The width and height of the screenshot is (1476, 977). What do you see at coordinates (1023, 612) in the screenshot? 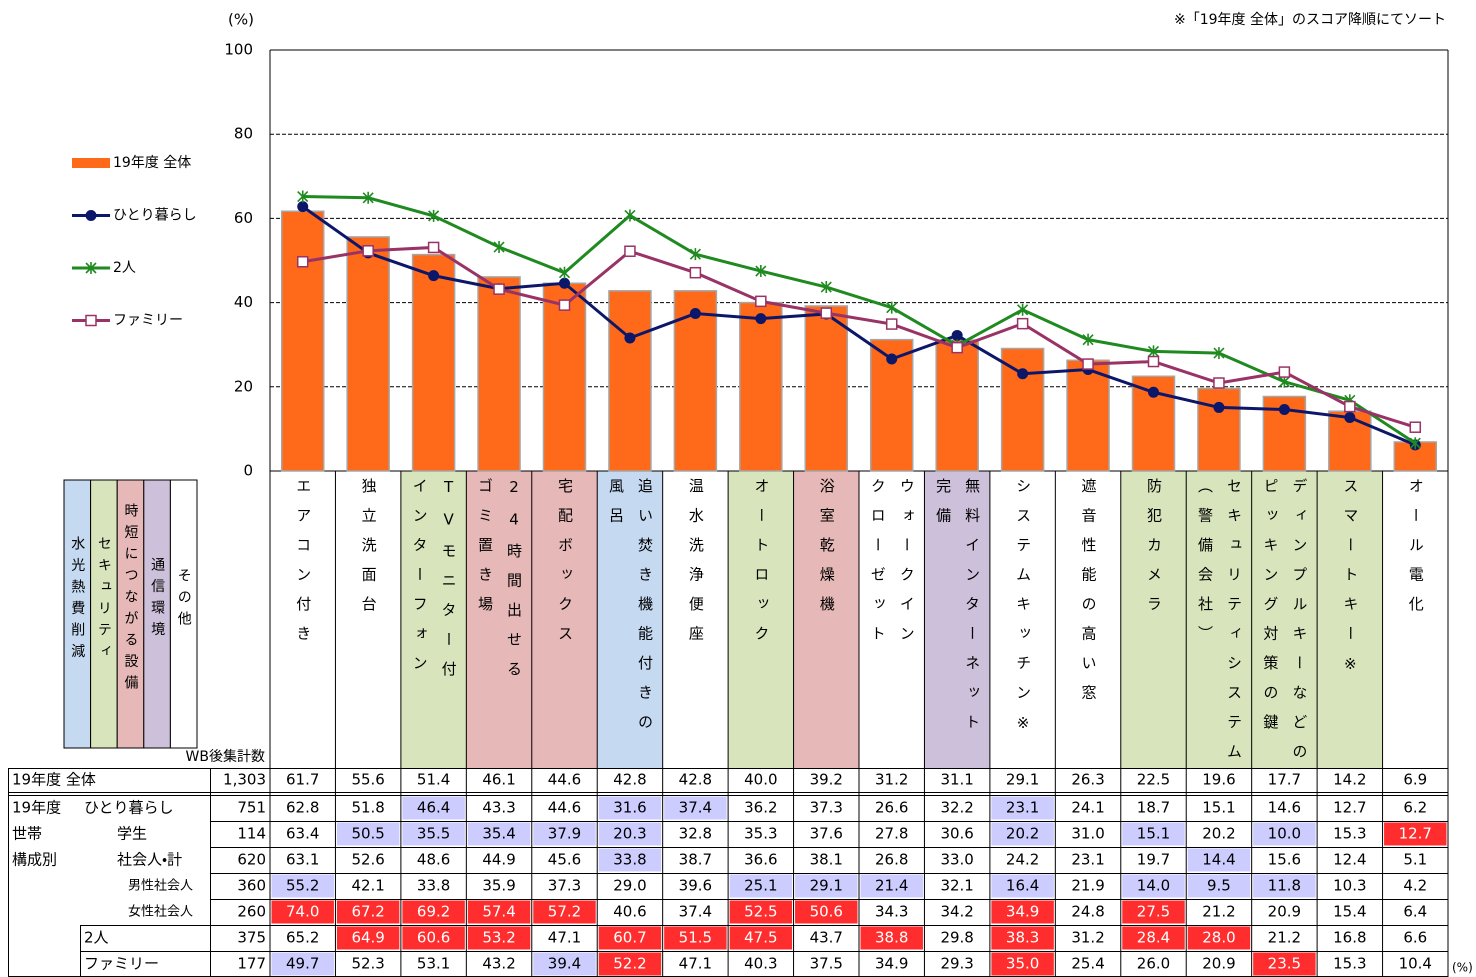
I see `category-label: システムキッチン※` at bounding box center [1023, 612].